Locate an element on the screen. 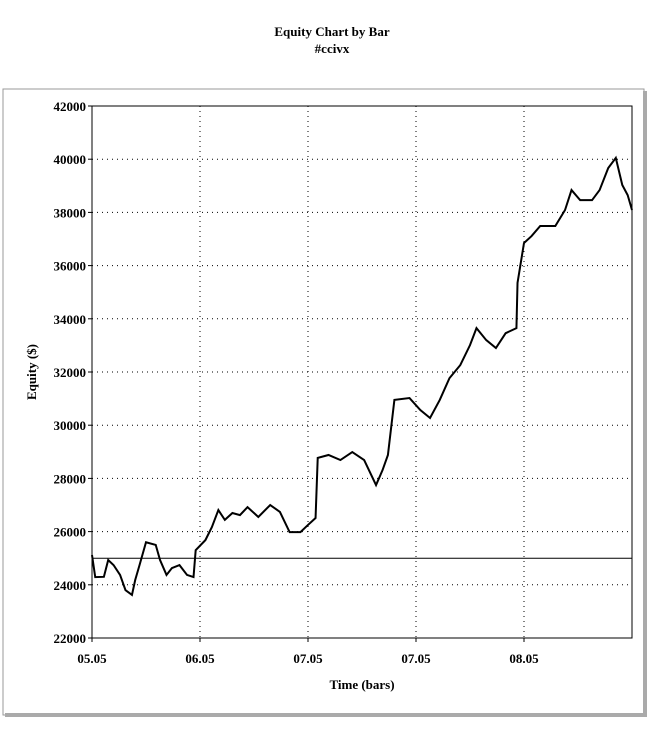 The height and width of the screenshot is (742, 664). y-axis-label: Equity ($) is located at coordinates (31, 372).